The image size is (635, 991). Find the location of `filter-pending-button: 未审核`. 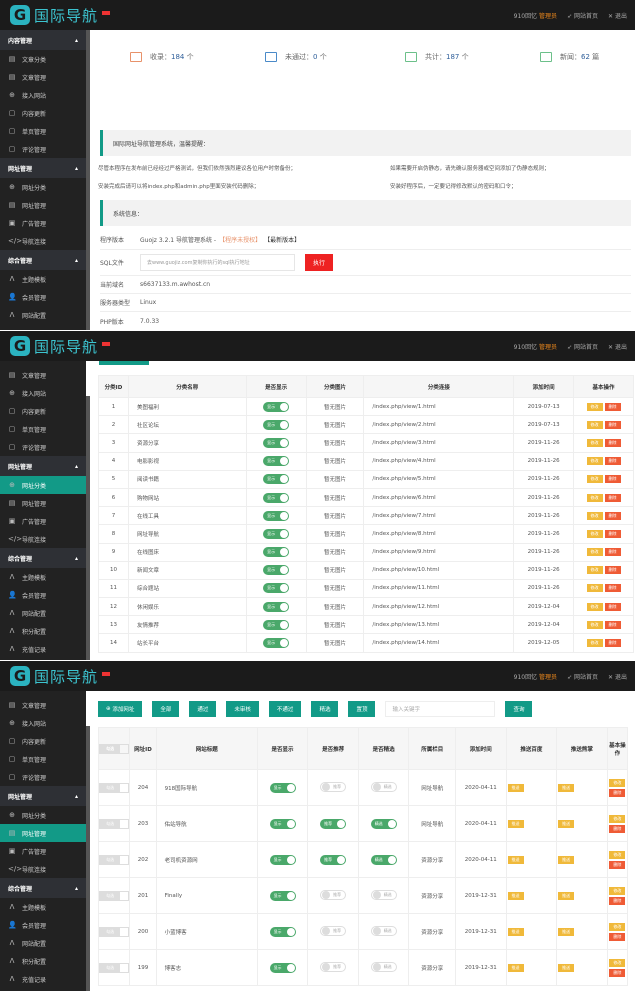

filter-pending-button: 未审核 is located at coordinates (242, 709).